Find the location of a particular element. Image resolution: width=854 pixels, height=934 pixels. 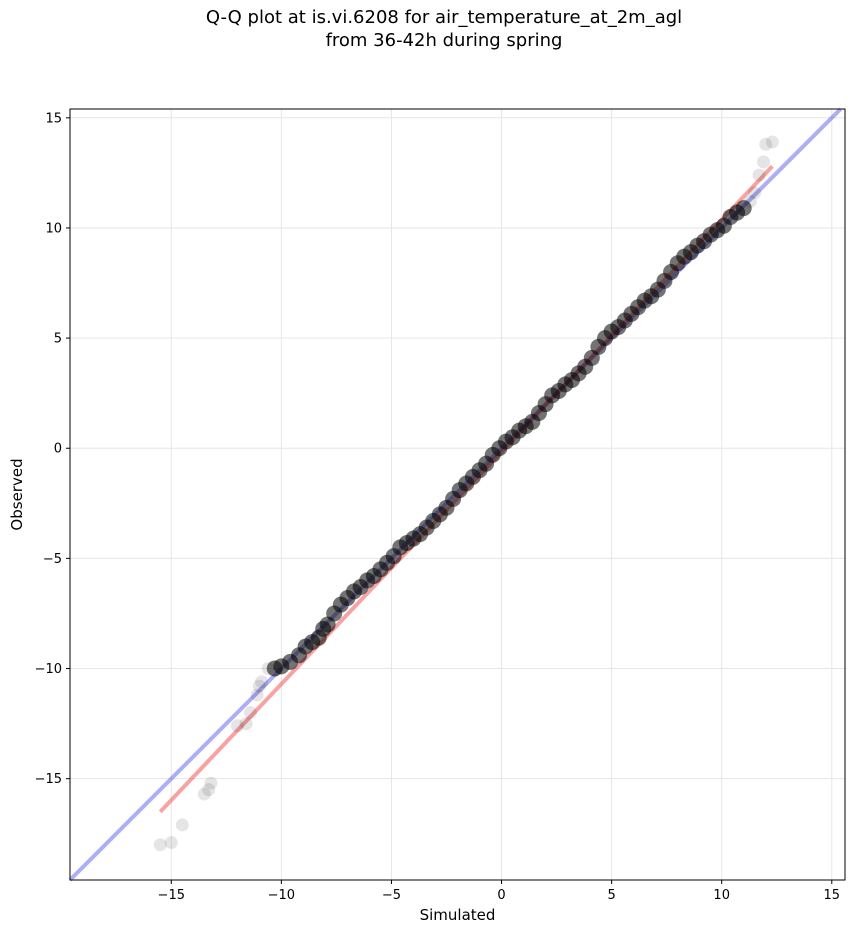

y-tick-label: 5 is located at coordinates (58, 339).